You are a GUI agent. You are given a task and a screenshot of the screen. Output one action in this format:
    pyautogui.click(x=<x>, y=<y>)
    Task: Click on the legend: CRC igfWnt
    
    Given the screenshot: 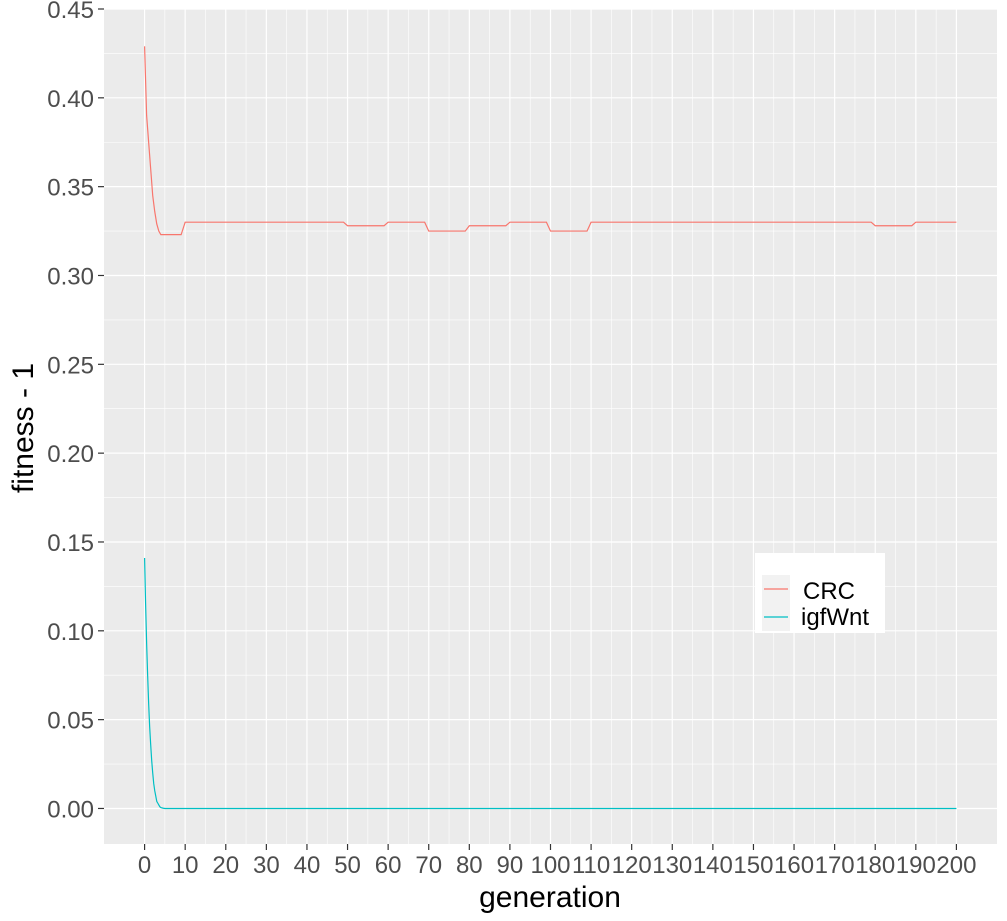 What is the action you would take?
    pyautogui.click(x=820, y=593)
    